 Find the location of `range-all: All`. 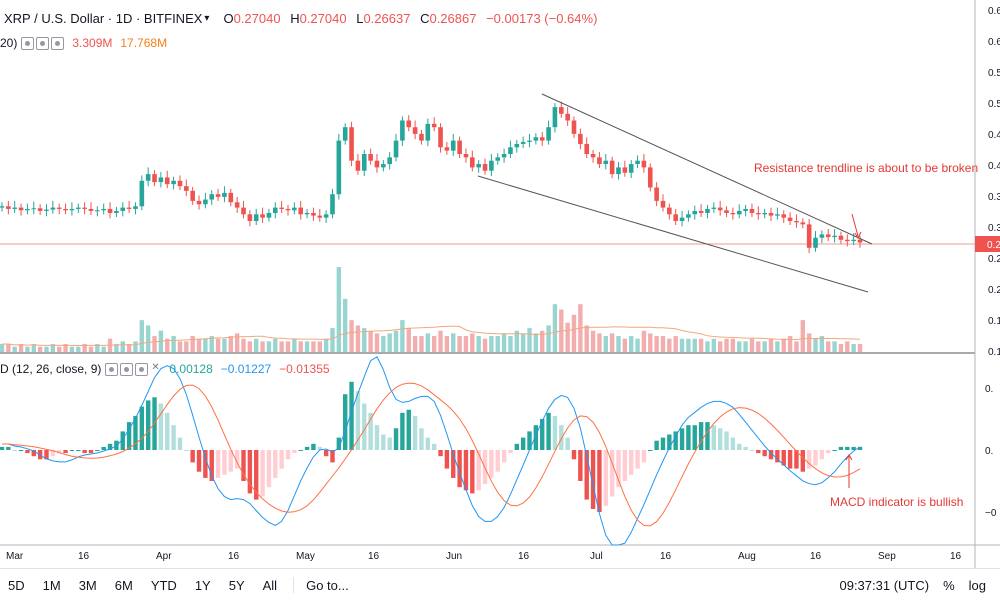

range-all: All is located at coordinates (270, 585).